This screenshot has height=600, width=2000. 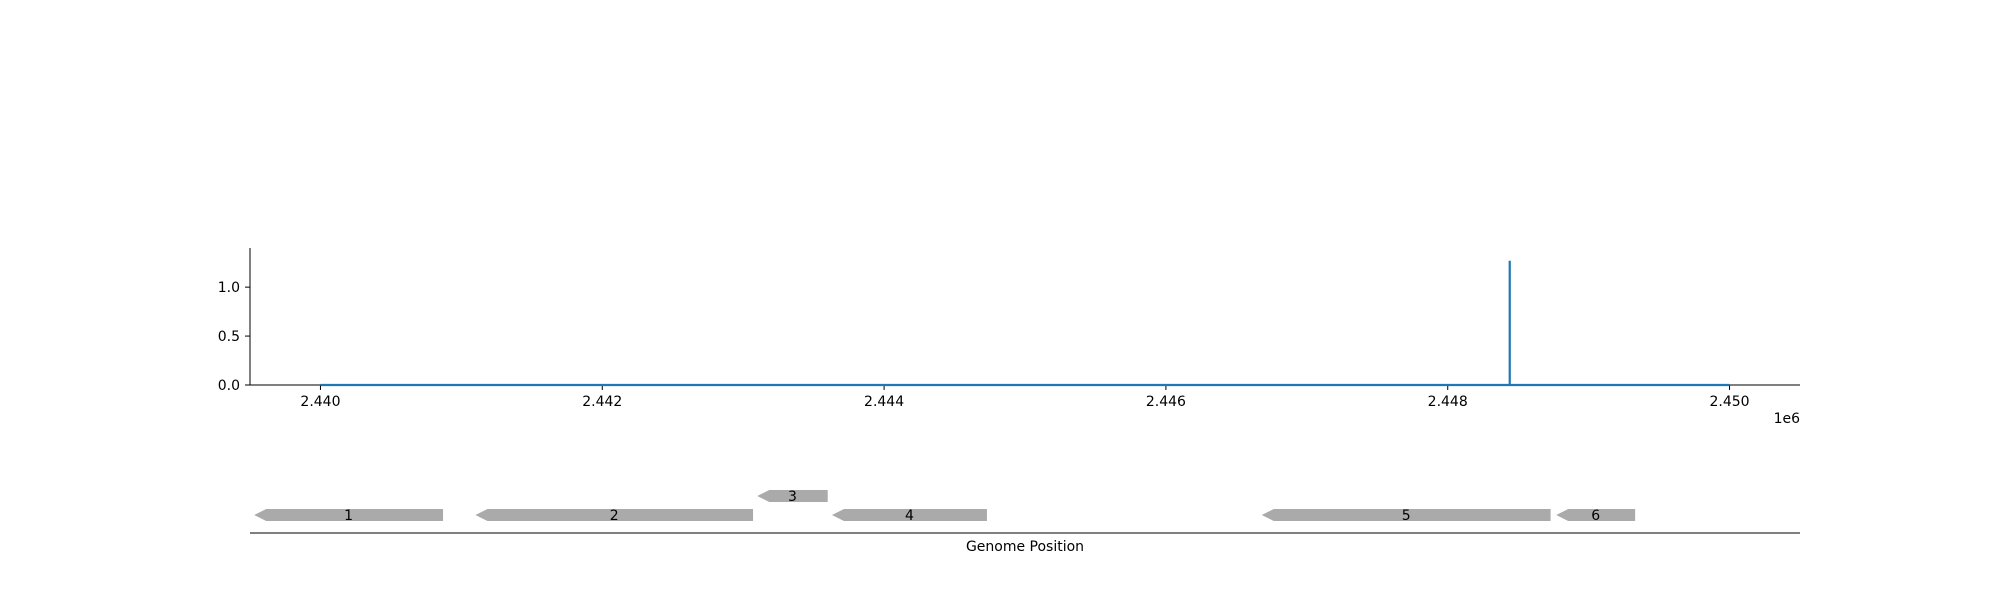 I want to click on x-offset-label: 1e6, so click(x=1787, y=419).